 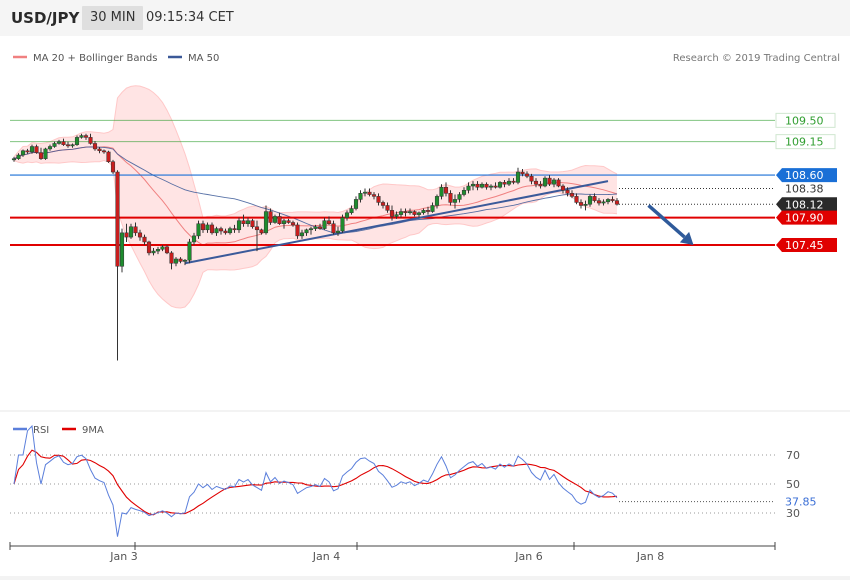 What do you see at coordinates (95, 58) in the screenshot?
I see `ma20-legend-label: MA 20 + Bollinger Bands` at bounding box center [95, 58].